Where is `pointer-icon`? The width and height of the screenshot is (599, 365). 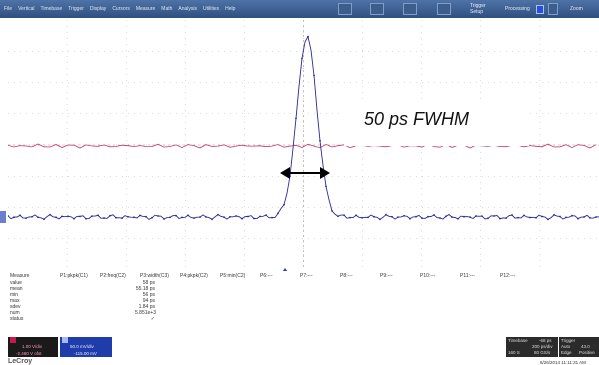 pointer-icon is located at coordinates (553, 9).